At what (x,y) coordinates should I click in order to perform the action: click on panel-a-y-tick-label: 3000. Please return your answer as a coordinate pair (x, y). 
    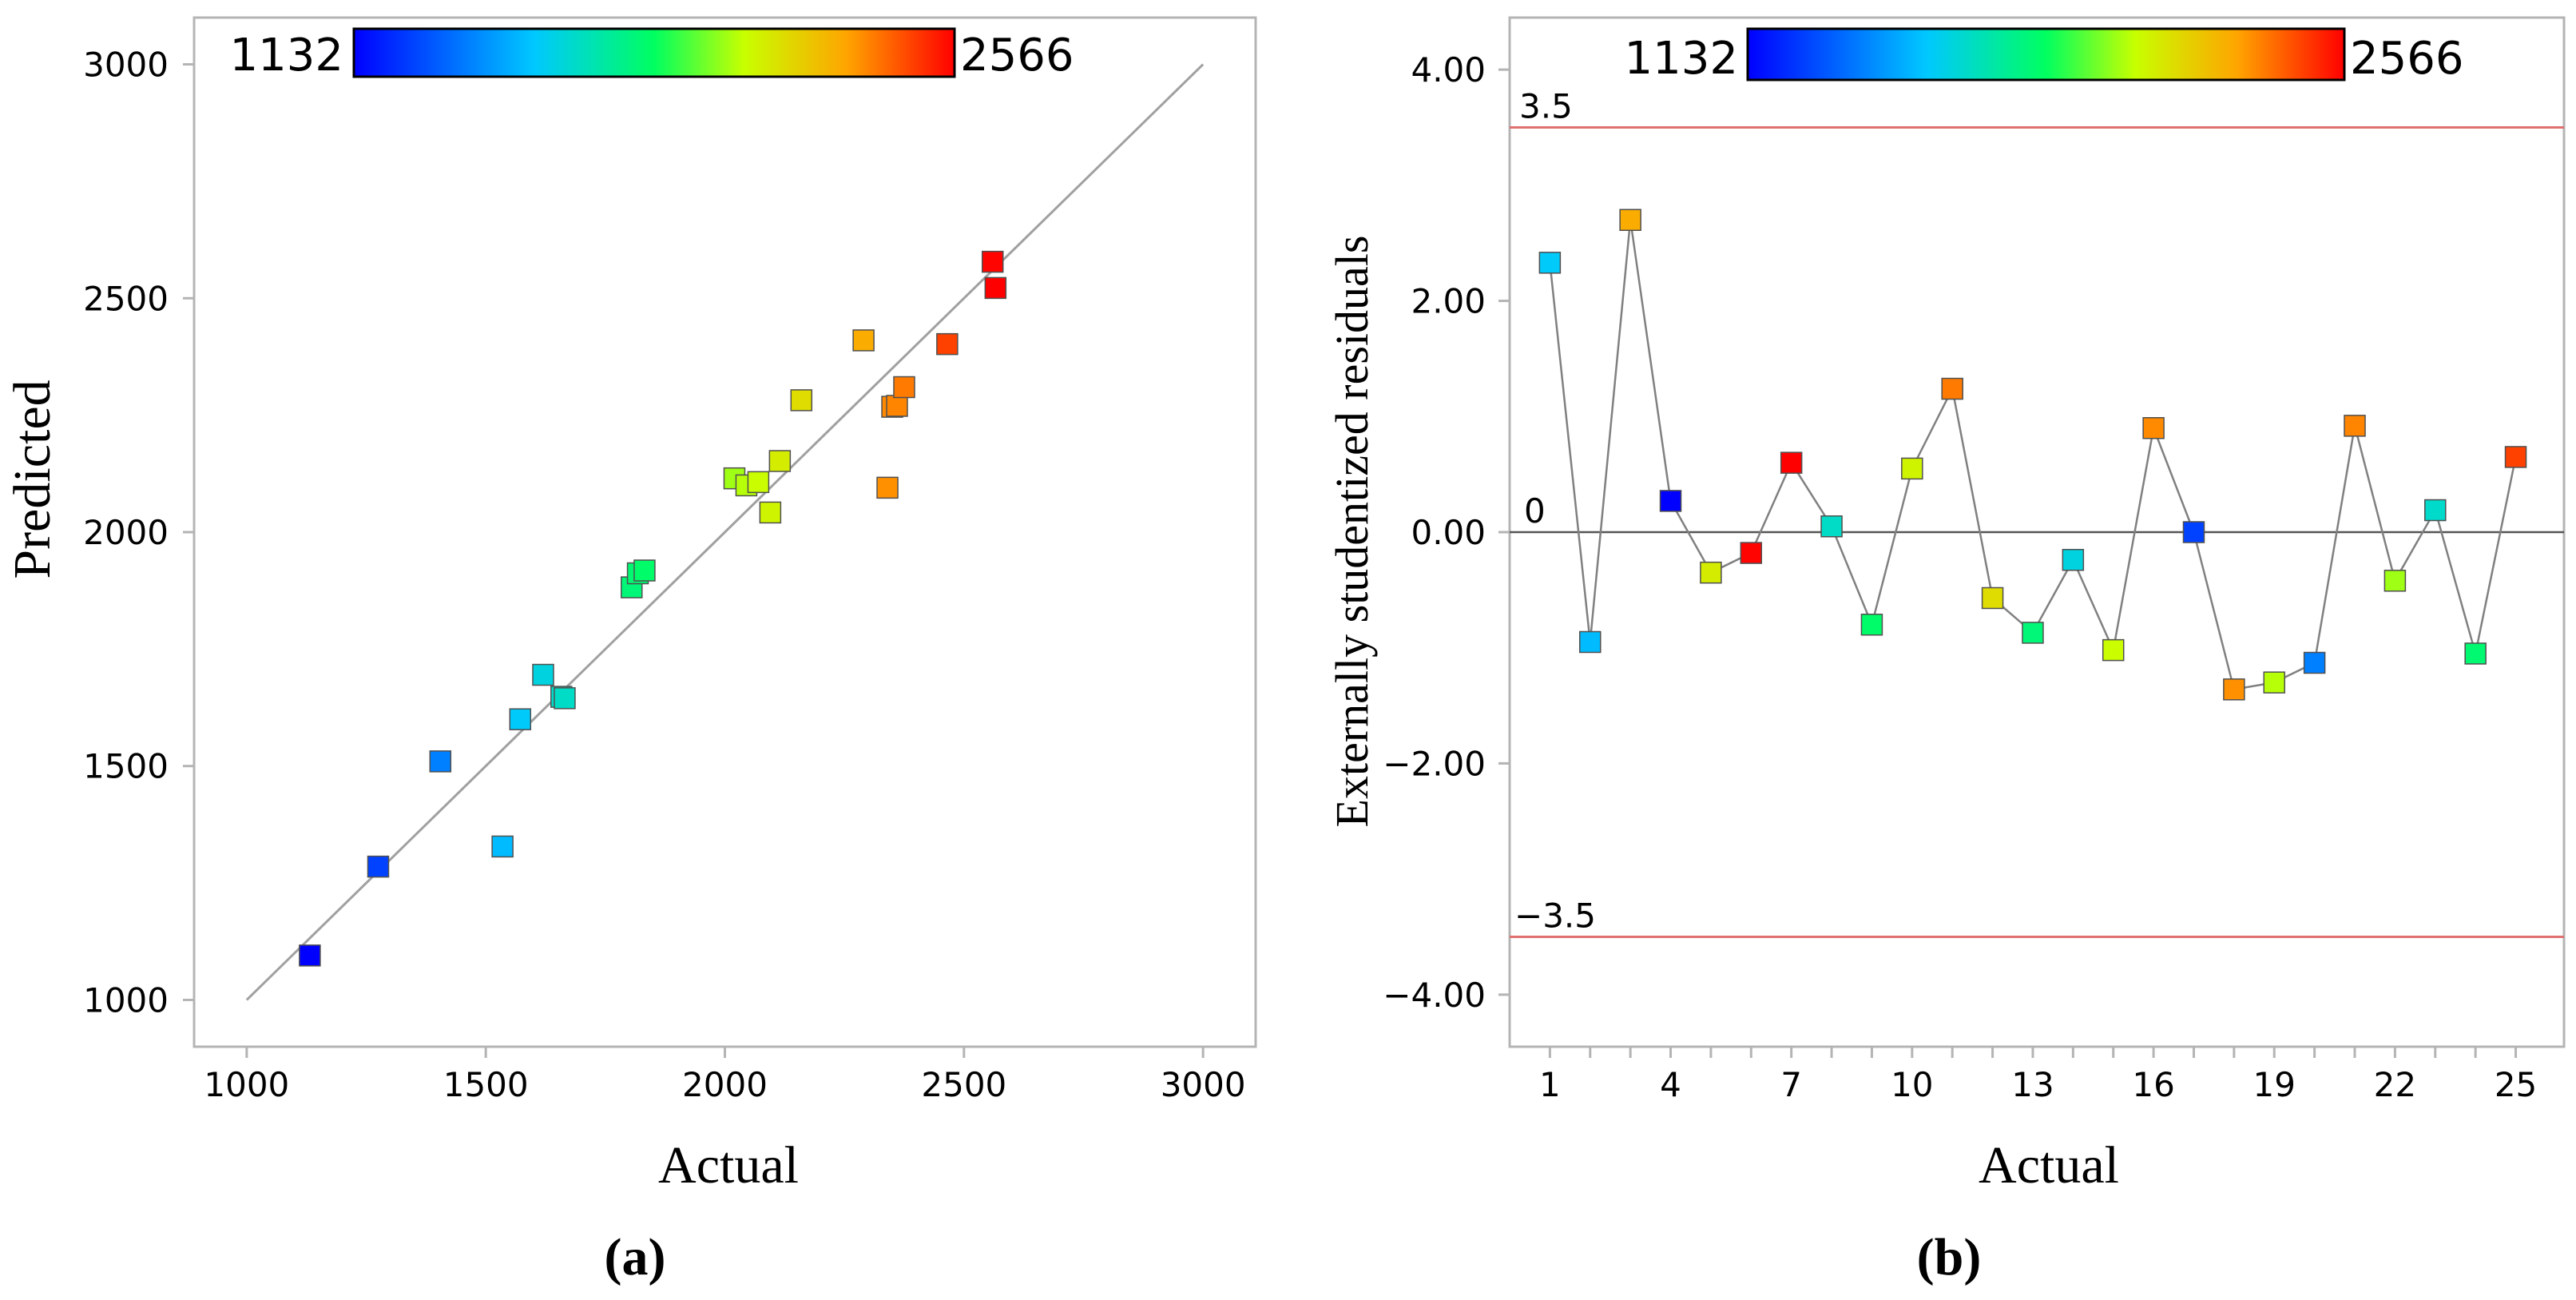
    Looking at the image, I should click on (126, 65).